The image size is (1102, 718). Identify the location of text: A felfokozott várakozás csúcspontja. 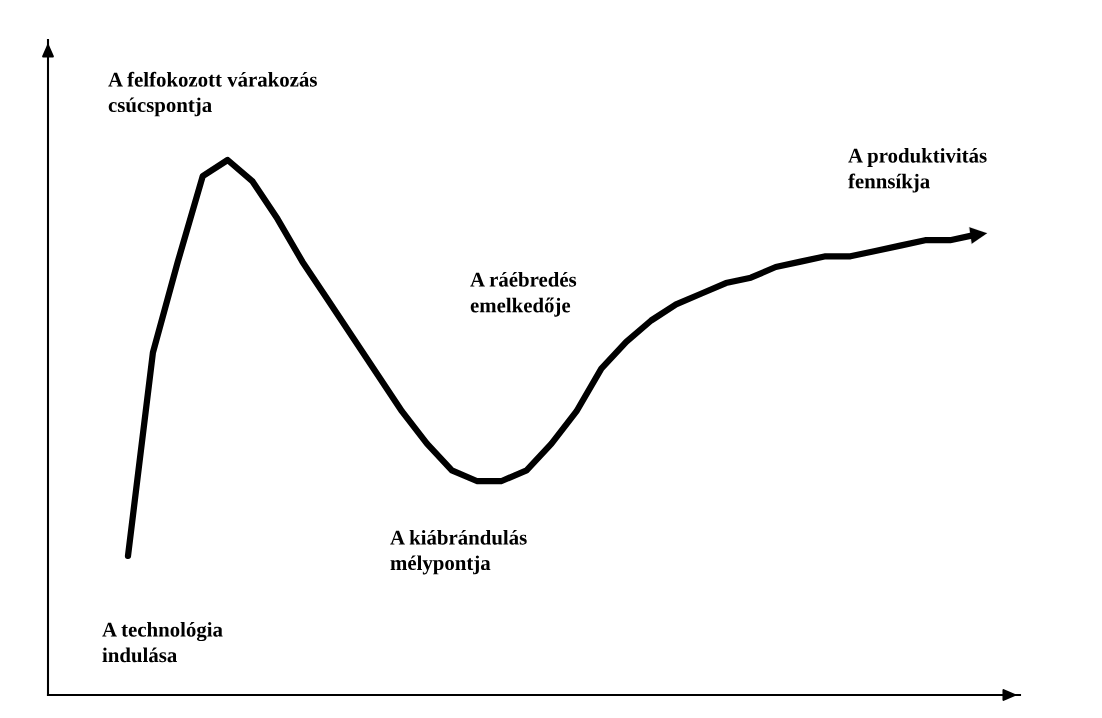
(212, 94).